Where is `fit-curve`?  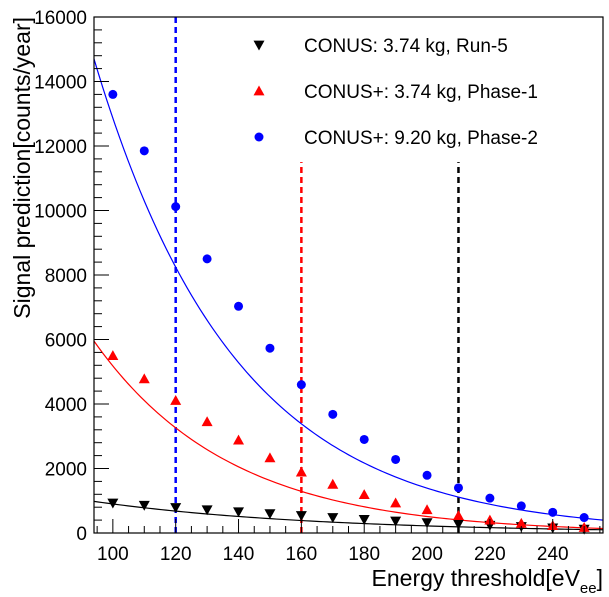
fit-curve is located at coordinates (348, 515).